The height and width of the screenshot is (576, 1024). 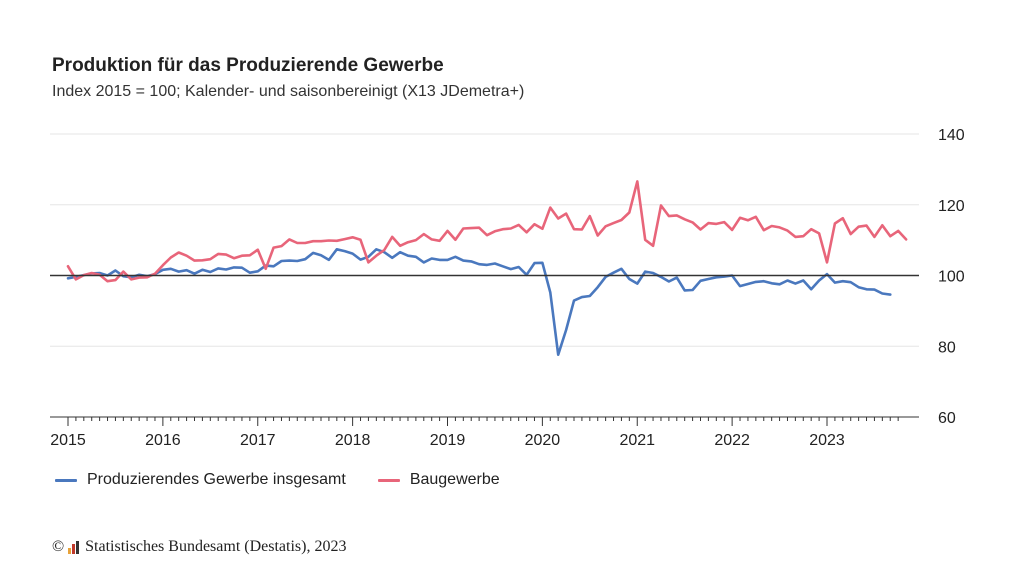 What do you see at coordinates (543, 440) in the screenshot?
I see `x-tick-label: 2020` at bounding box center [543, 440].